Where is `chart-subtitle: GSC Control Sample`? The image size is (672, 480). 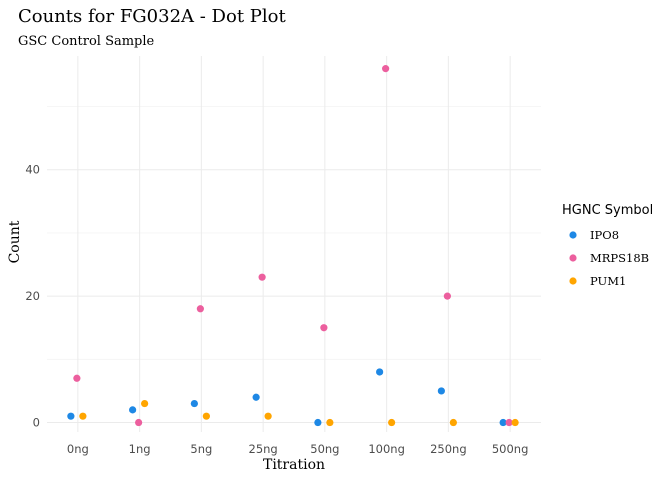 chart-subtitle: GSC Control Sample is located at coordinates (86, 41).